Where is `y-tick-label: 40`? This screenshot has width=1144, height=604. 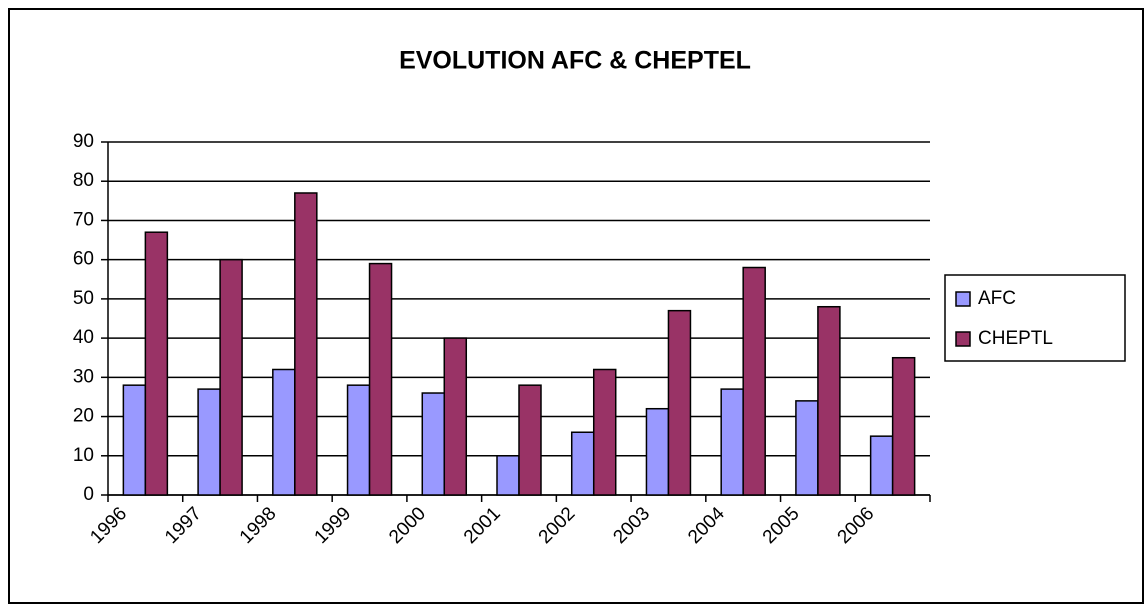
y-tick-label: 40 is located at coordinates (83, 337).